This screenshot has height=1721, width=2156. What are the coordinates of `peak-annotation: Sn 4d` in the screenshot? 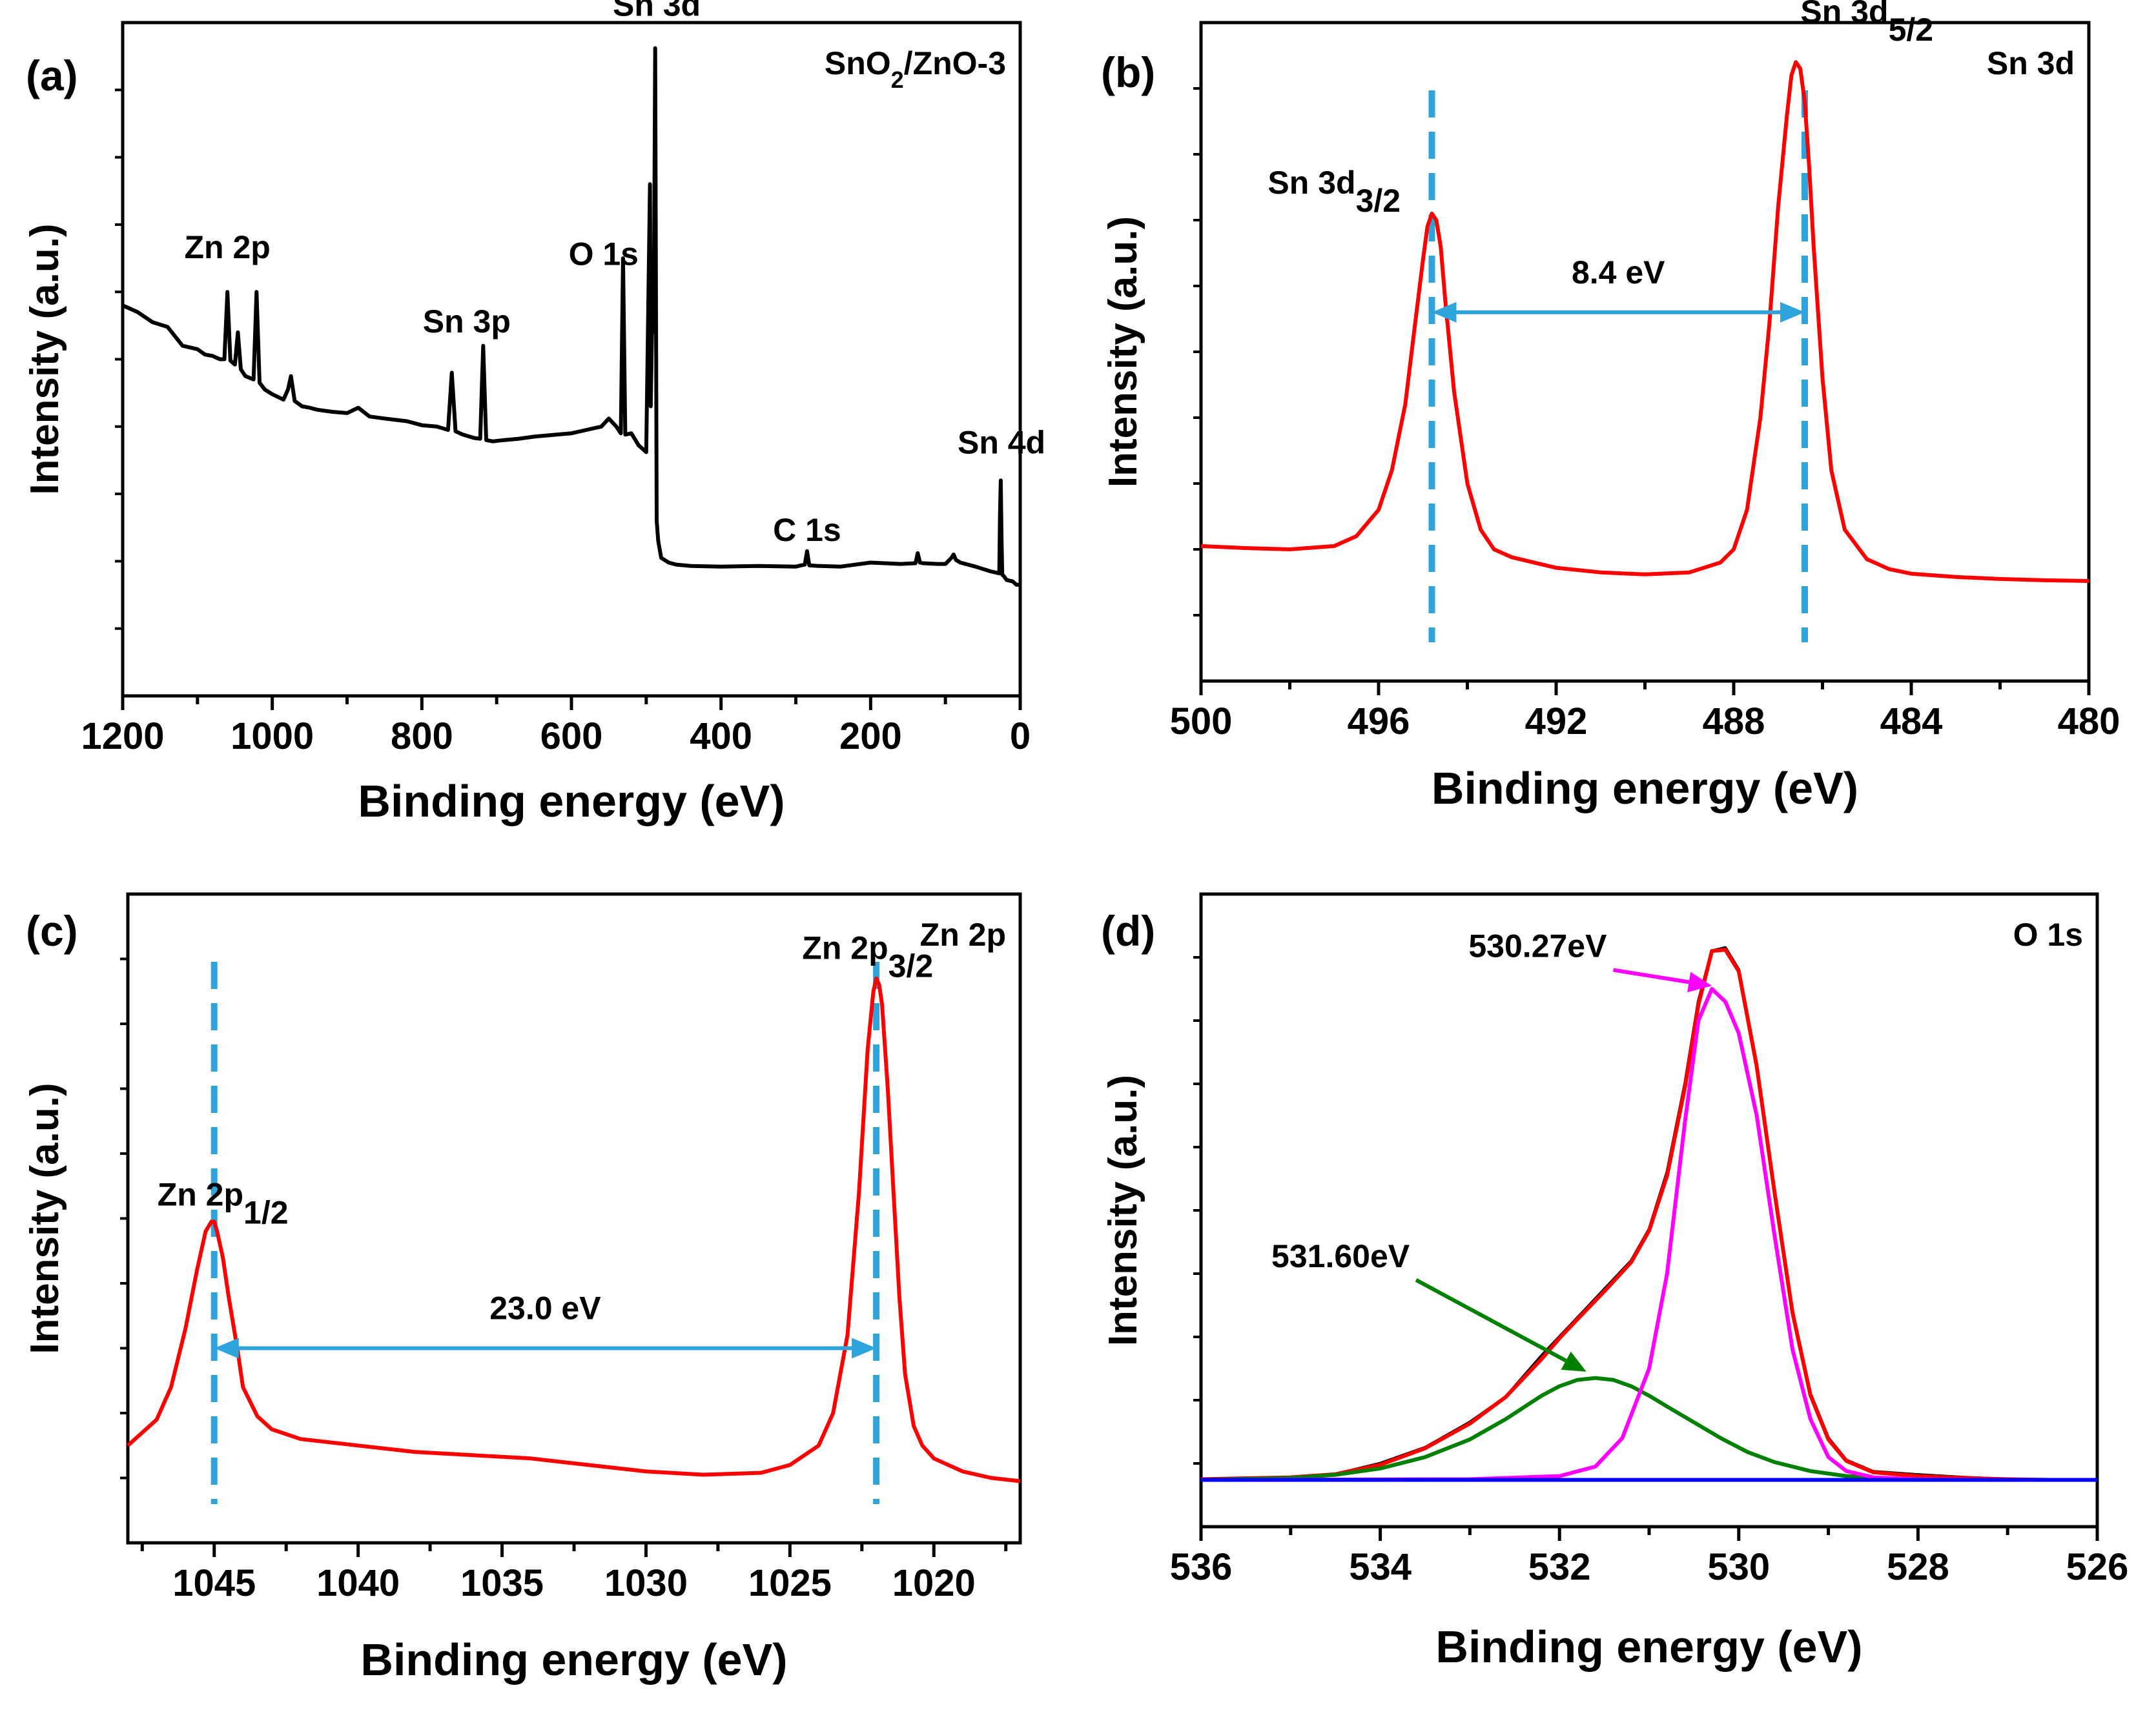 It's located at (1002, 443).